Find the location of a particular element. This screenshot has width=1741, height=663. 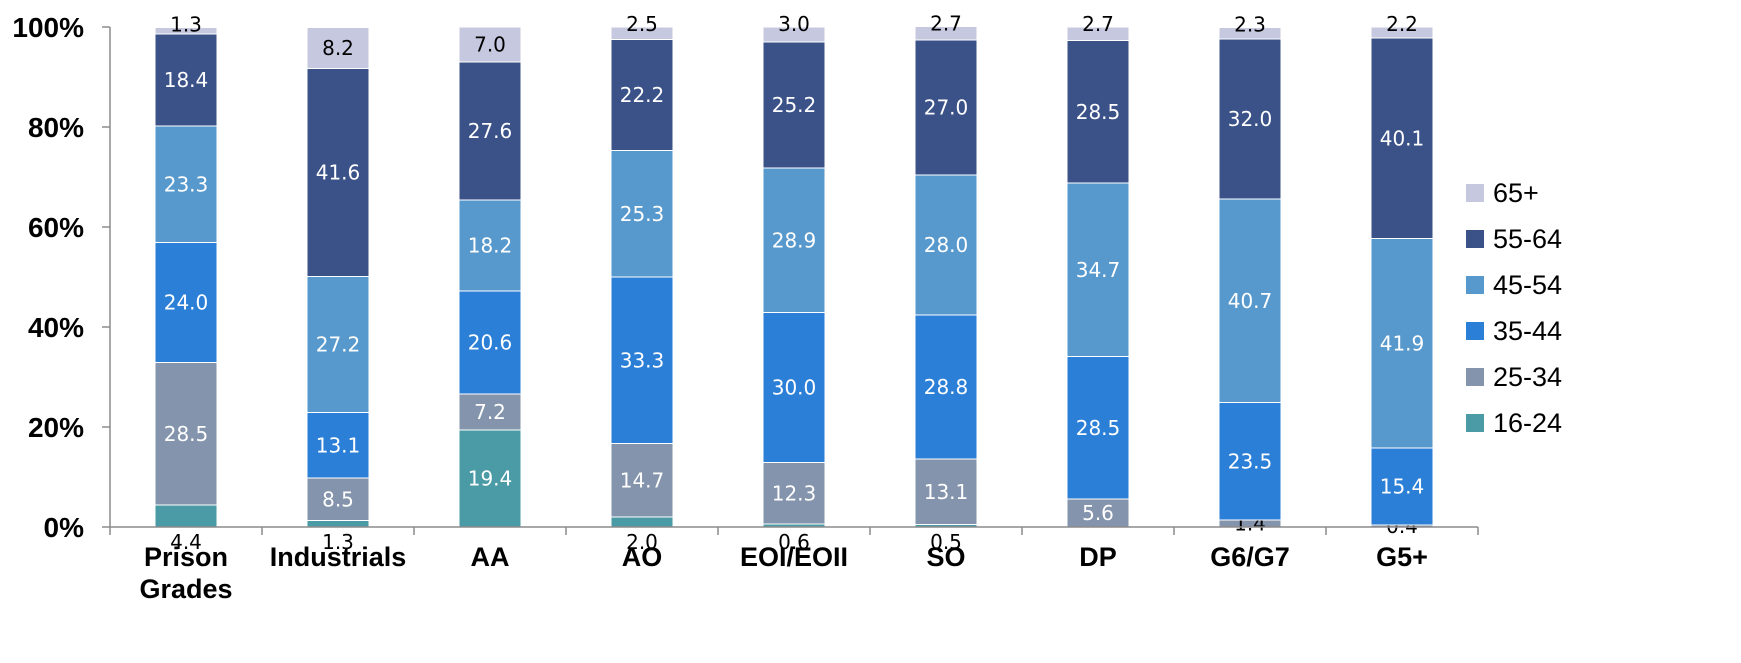

data-label: 12.3 is located at coordinates (794, 493).